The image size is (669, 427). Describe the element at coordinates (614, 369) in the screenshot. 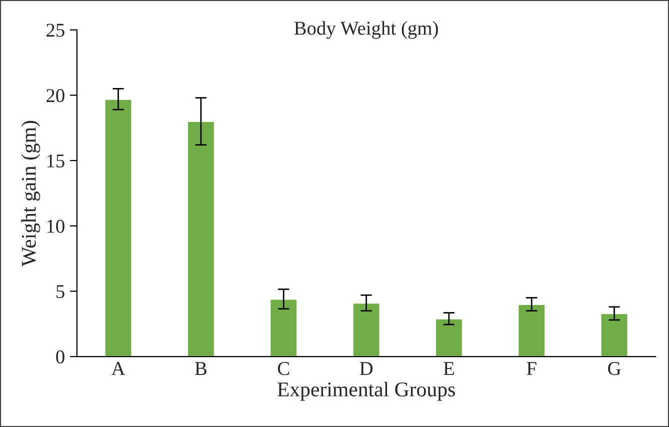

I see `x-tick-label: G` at that location.